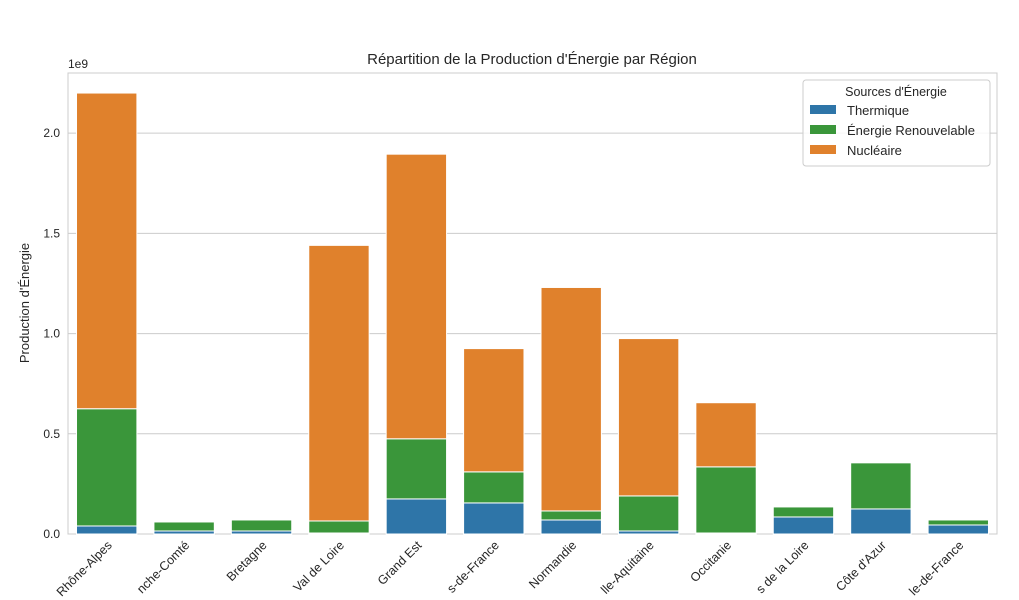 Image resolution: width=1019 pixels, height=600 pixels. What do you see at coordinates (627, 567) in the screenshot?
I see `x-tick-label: lle-Aquitaine` at bounding box center [627, 567].